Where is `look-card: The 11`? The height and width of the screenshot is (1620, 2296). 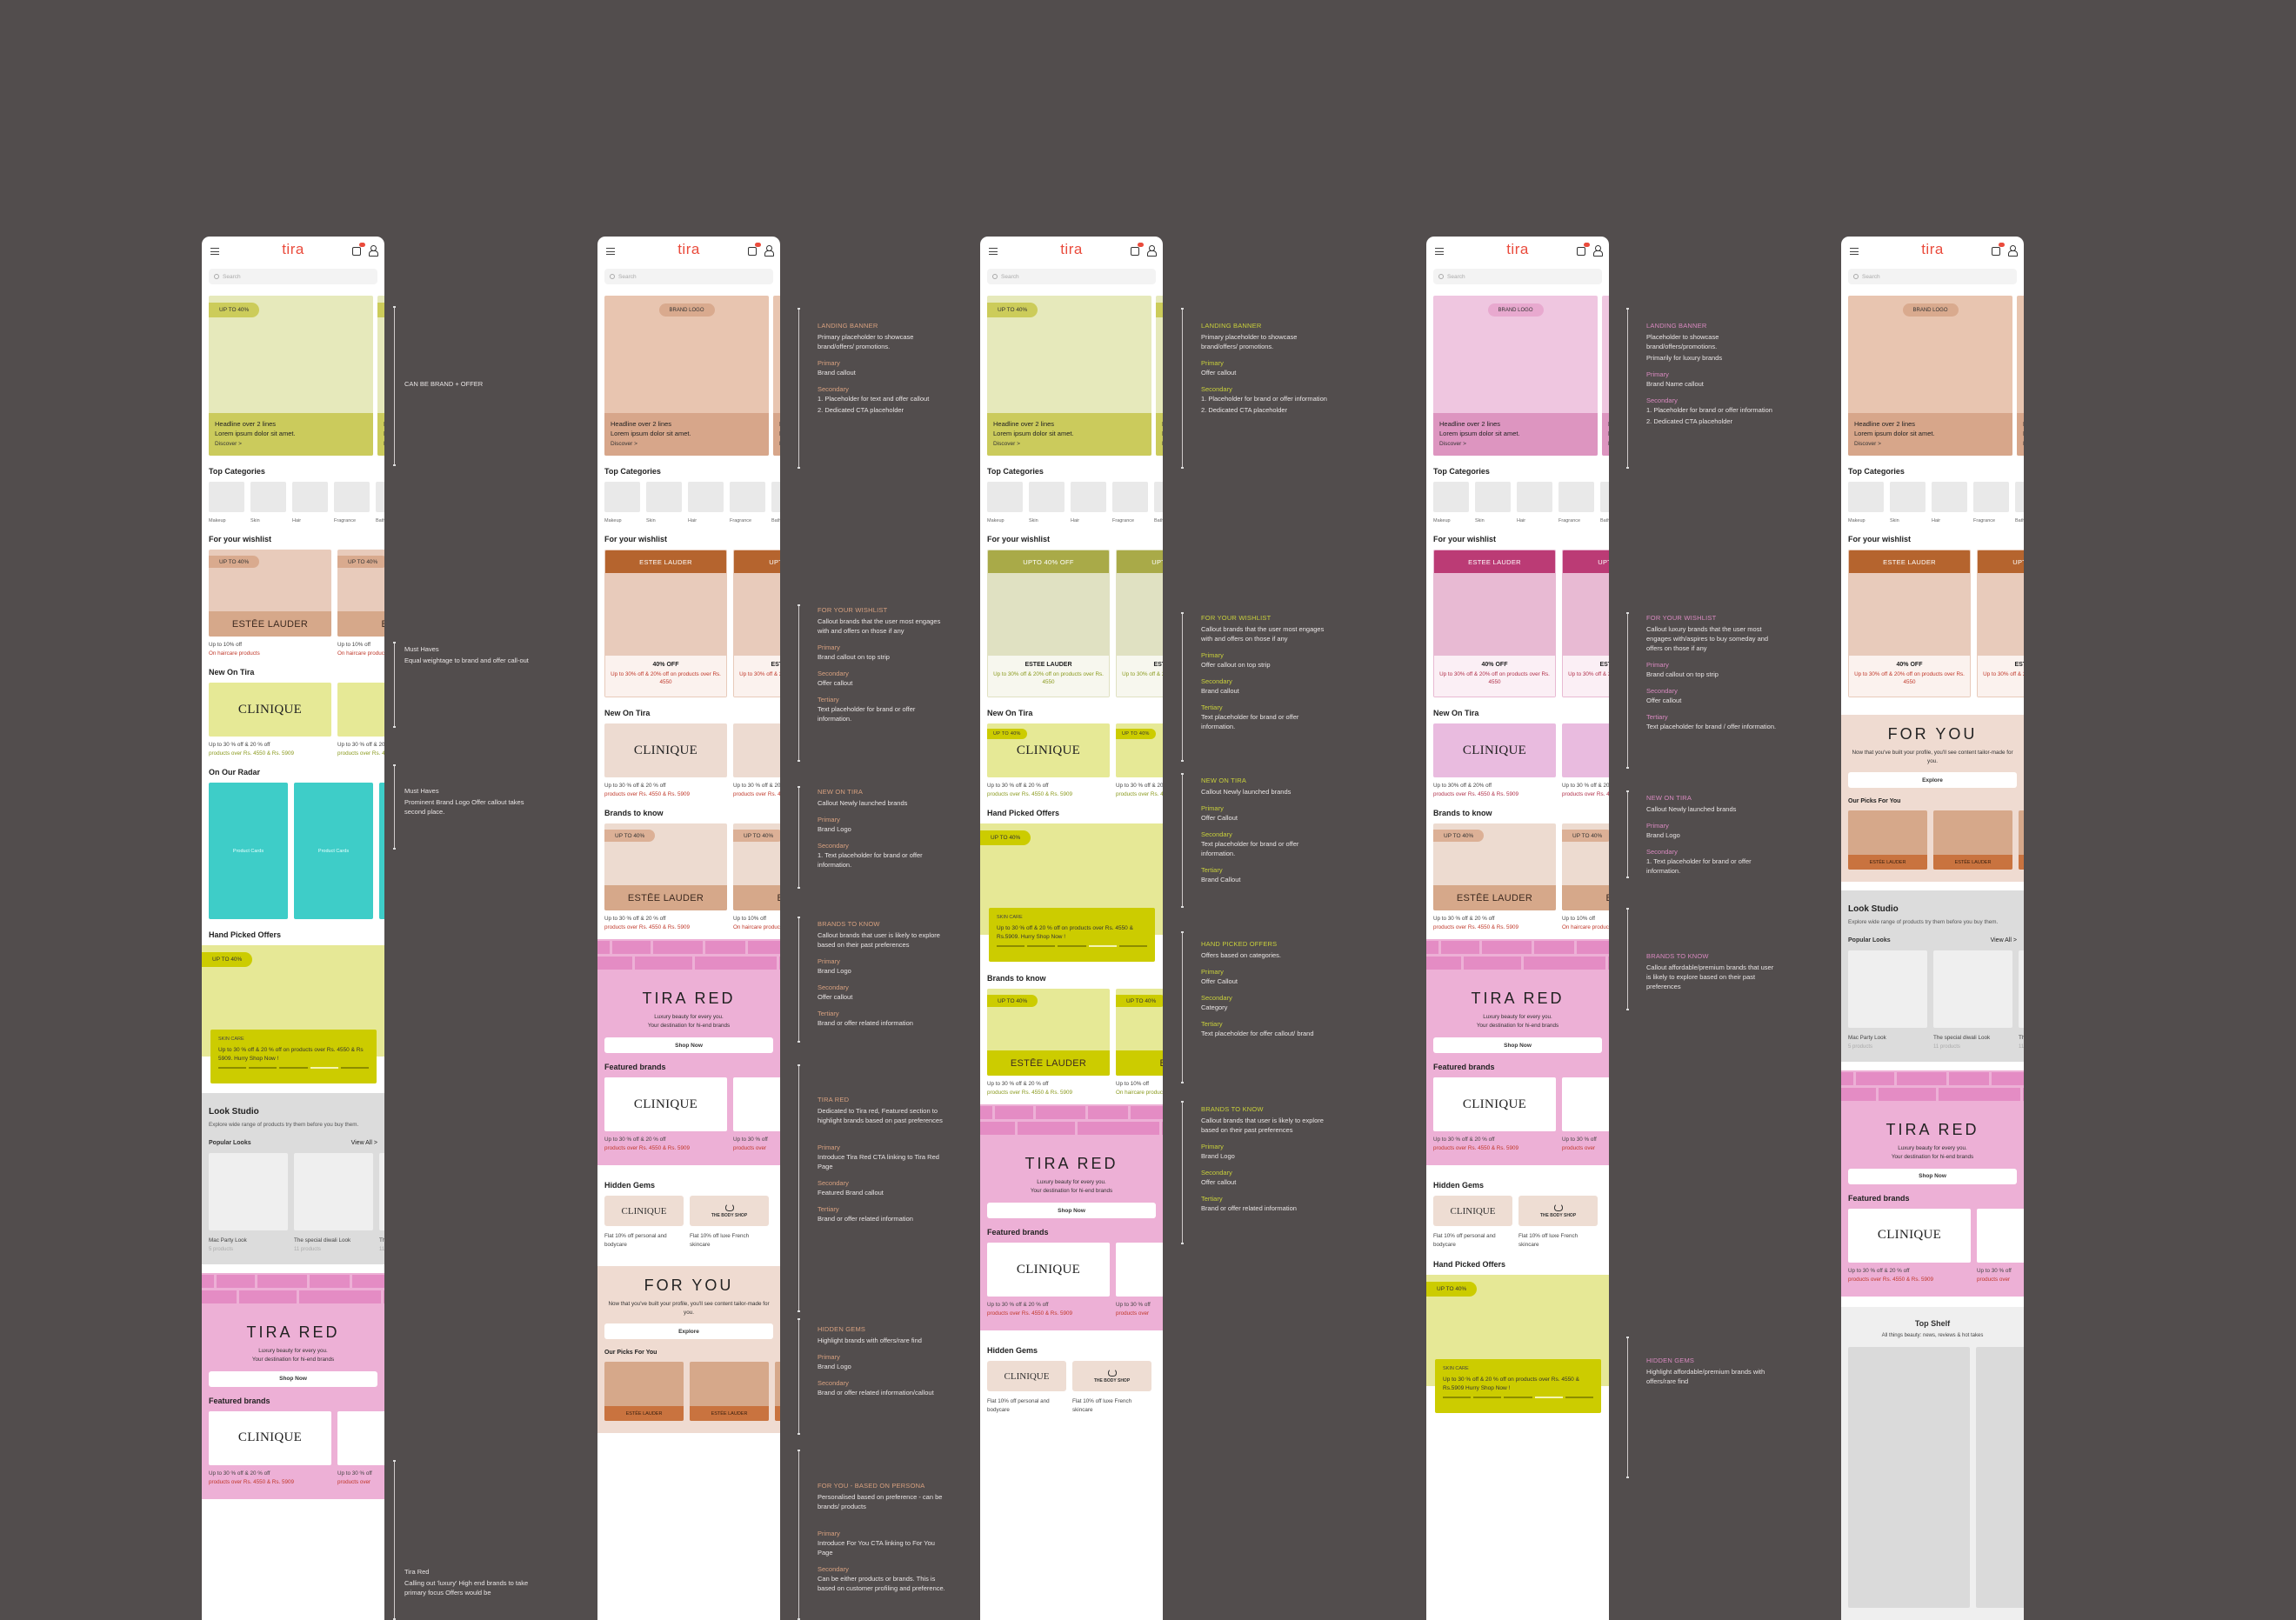
look-card: The 11 is located at coordinates (2022, 1000).